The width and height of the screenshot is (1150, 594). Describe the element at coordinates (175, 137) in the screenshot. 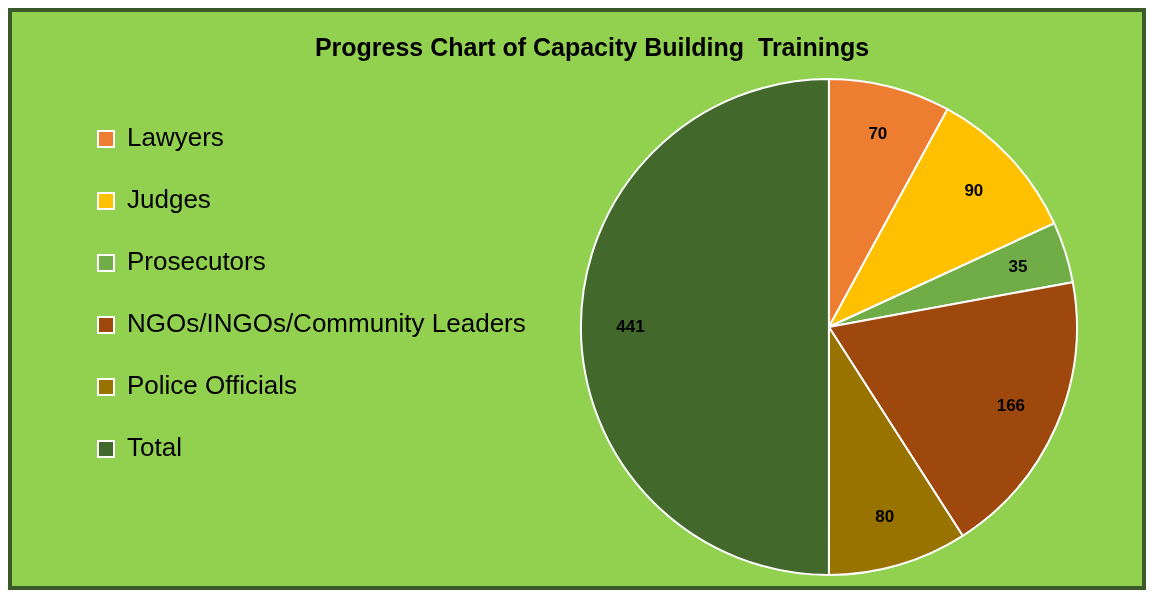

I see `legend-label: Lawyers` at that location.